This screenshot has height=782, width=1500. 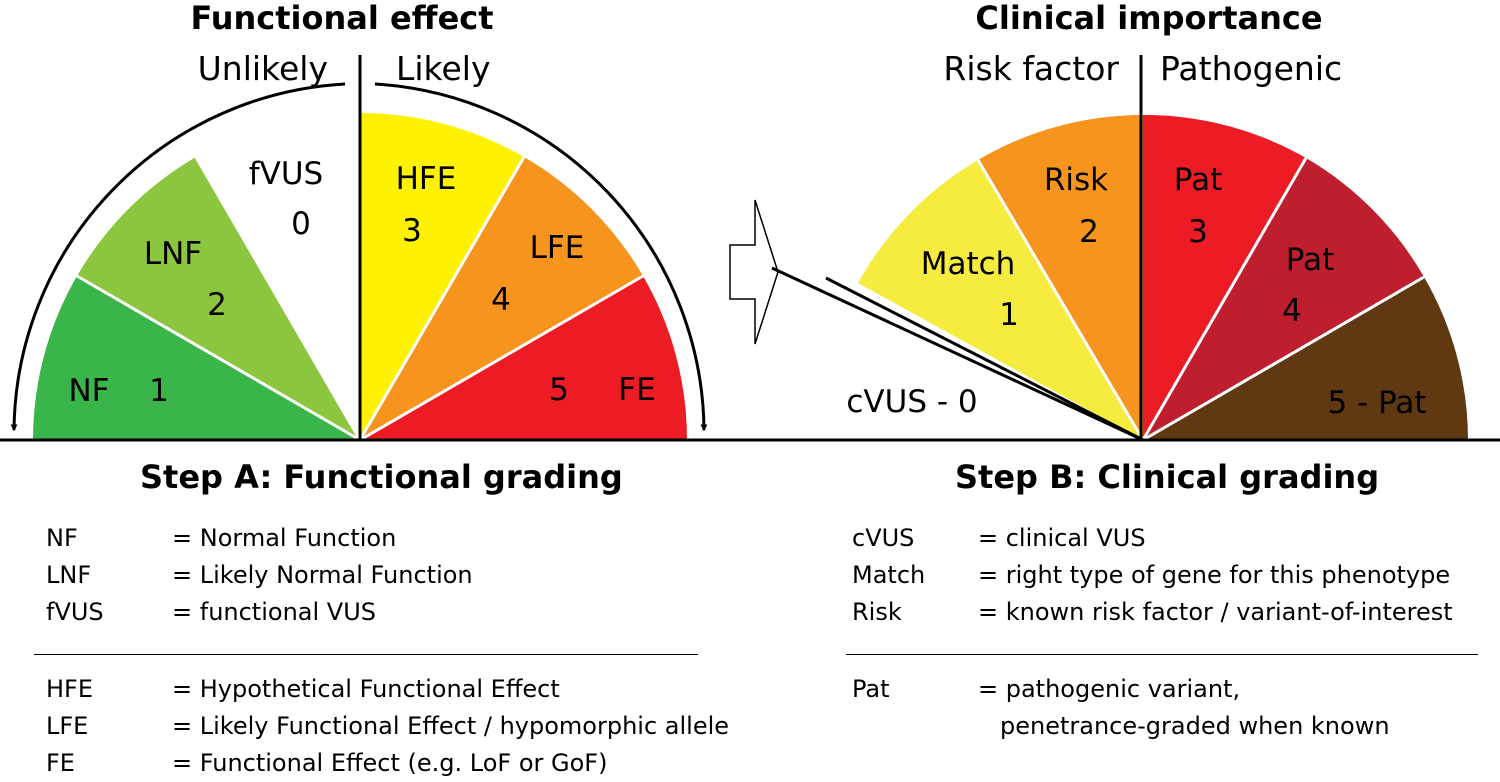 I want to click on pat4-label: Pat, so click(x=1310, y=260).